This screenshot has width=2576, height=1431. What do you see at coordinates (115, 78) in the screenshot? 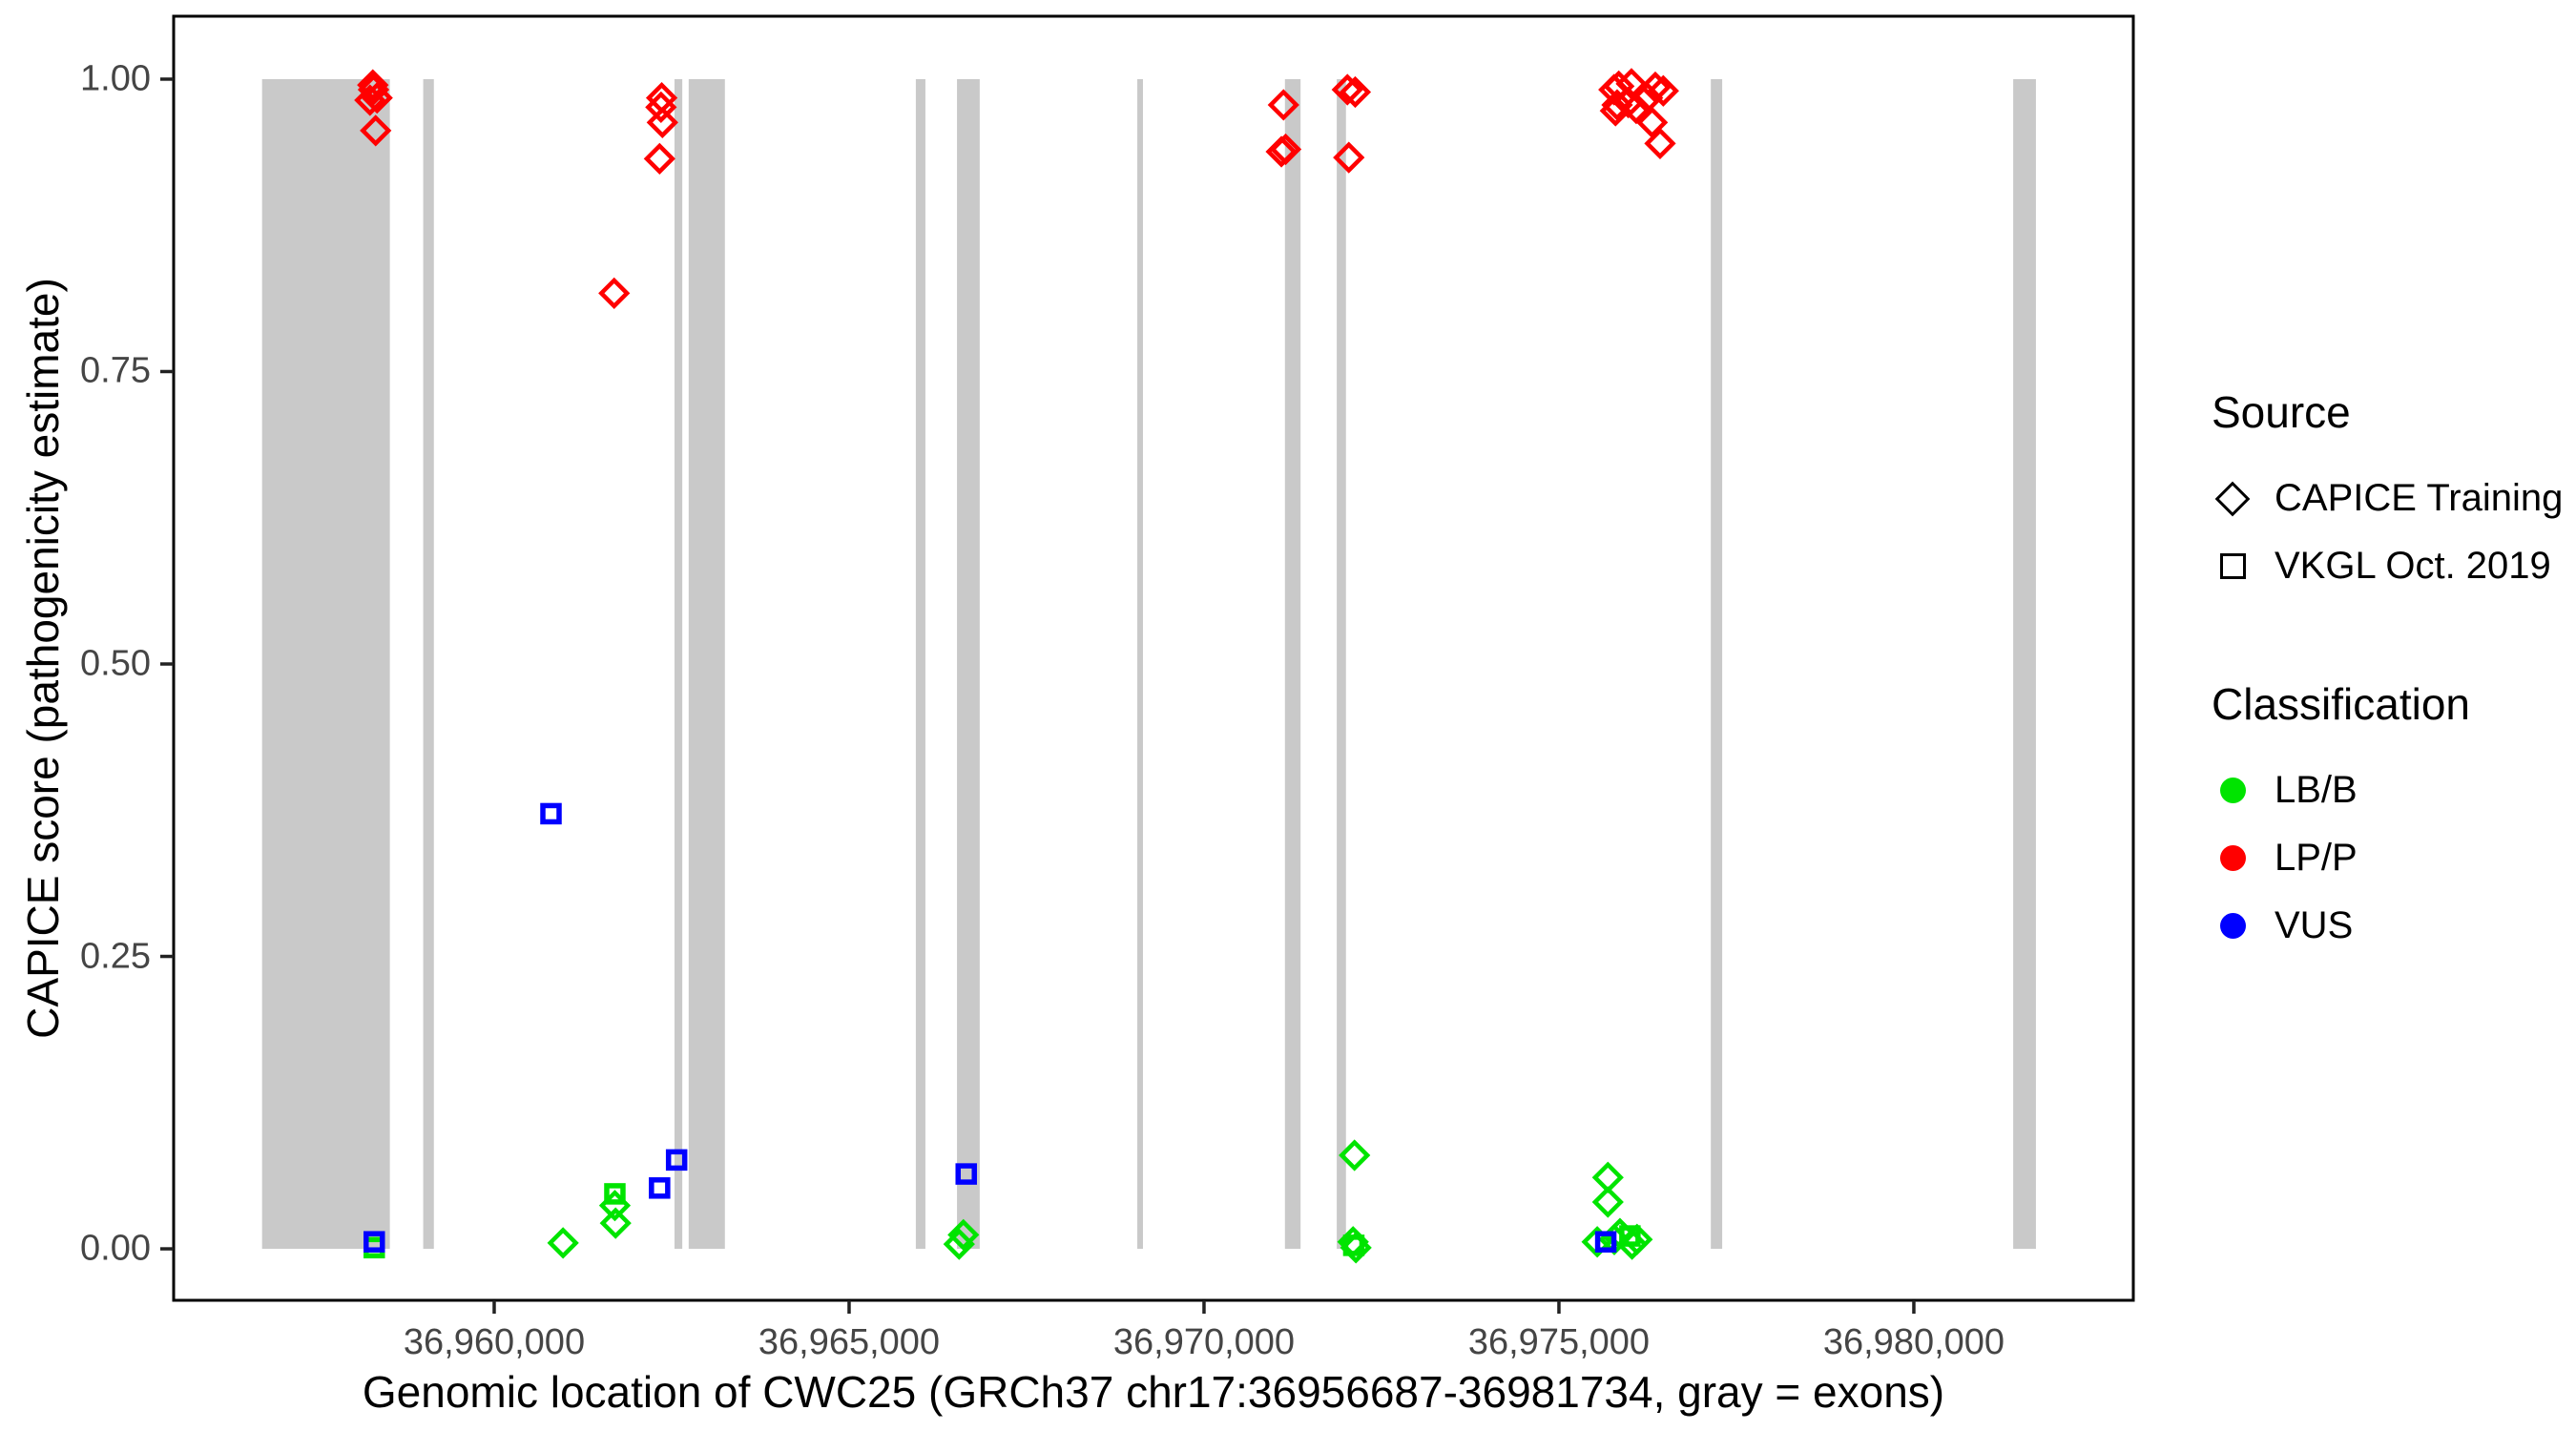
I see `y-tick-label: 1.00` at bounding box center [115, 78].